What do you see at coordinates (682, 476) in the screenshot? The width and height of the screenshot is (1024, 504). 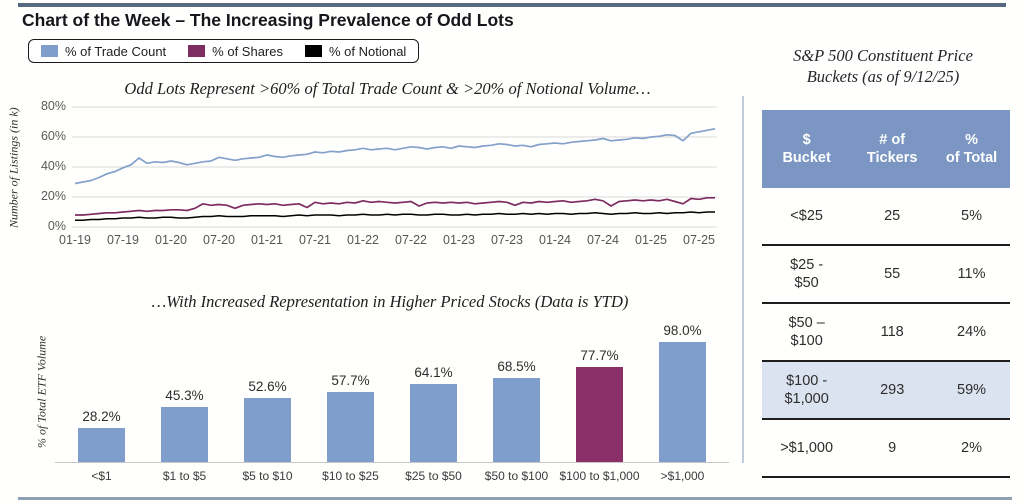 I see `bar-category-label: >$1,000` at bounding box center [682, 476].